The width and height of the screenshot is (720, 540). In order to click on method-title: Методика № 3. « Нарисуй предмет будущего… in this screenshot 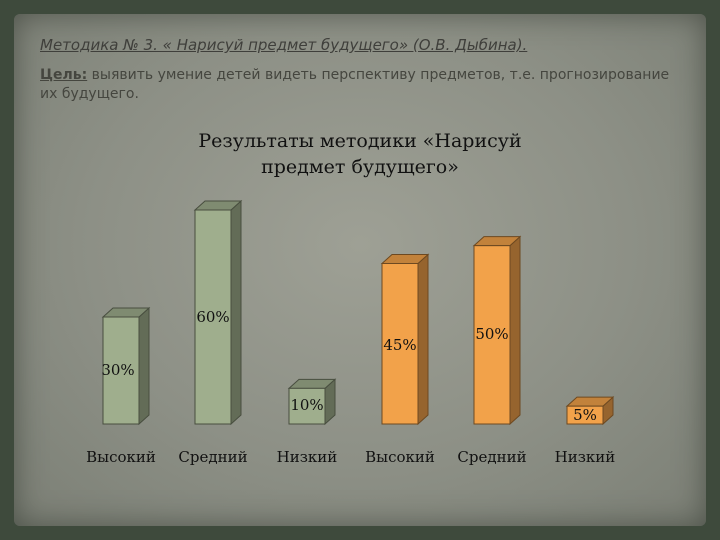, I will do `click(284, 45)`.